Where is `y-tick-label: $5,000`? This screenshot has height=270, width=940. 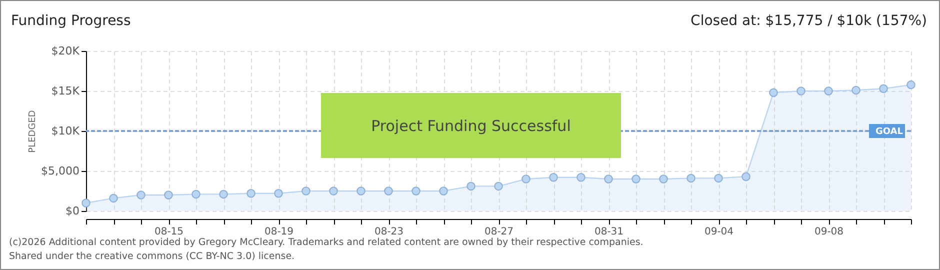 y-tick-label: $5,000 is located at coordinates (60, 171).